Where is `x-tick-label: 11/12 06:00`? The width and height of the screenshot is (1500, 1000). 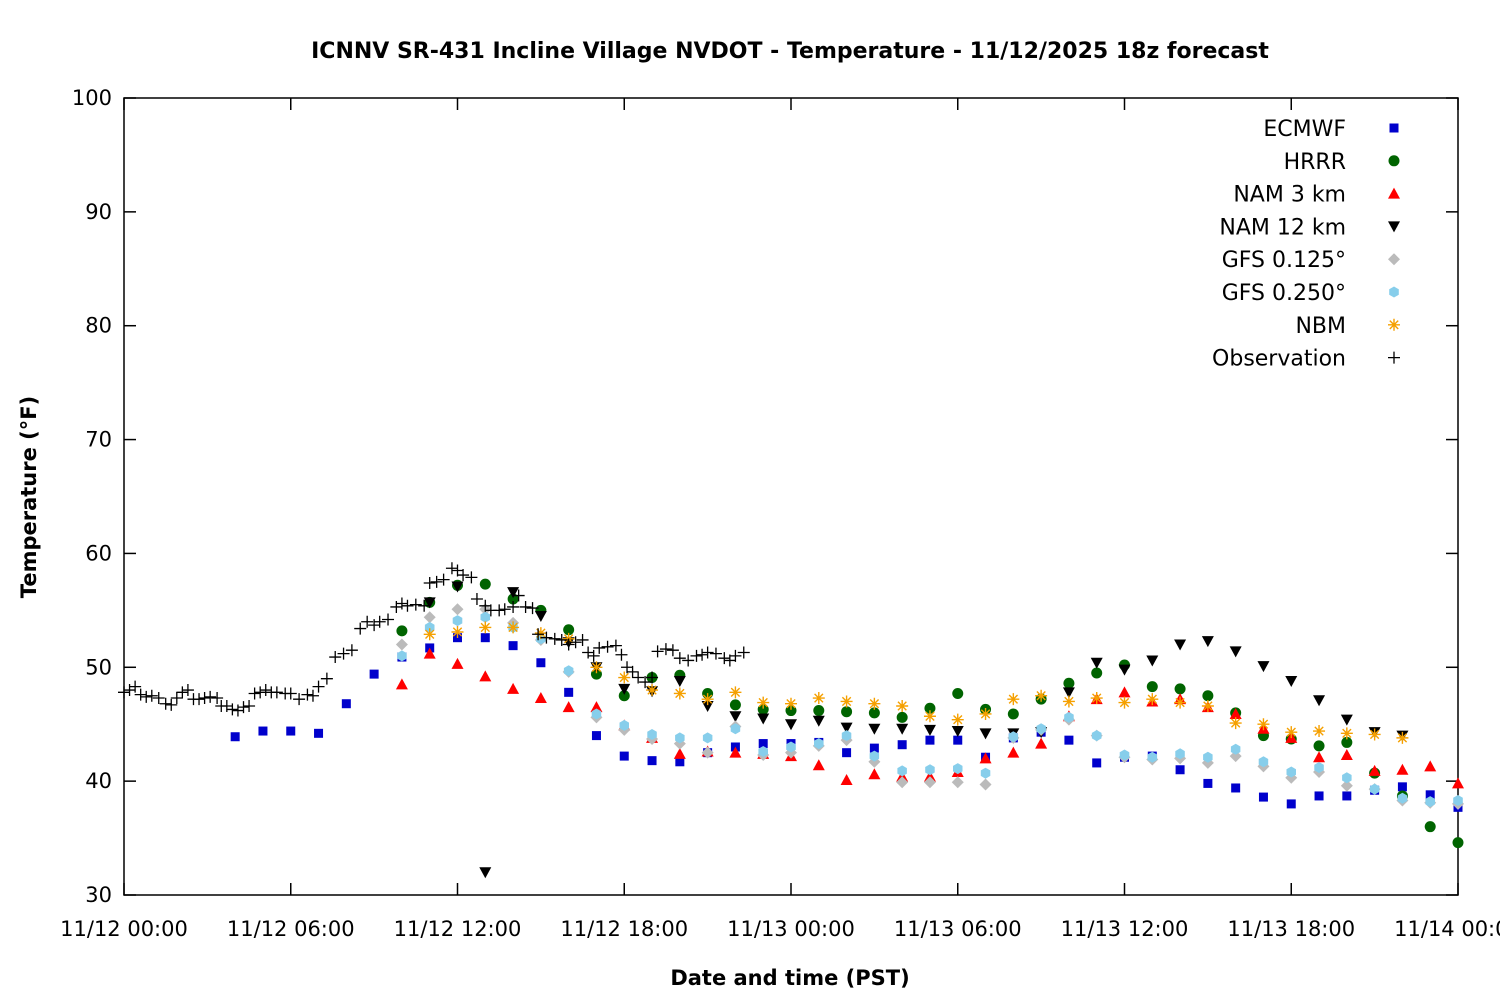 x-tick-label: 11/12 06:00 is located at coordinates (291, 929).